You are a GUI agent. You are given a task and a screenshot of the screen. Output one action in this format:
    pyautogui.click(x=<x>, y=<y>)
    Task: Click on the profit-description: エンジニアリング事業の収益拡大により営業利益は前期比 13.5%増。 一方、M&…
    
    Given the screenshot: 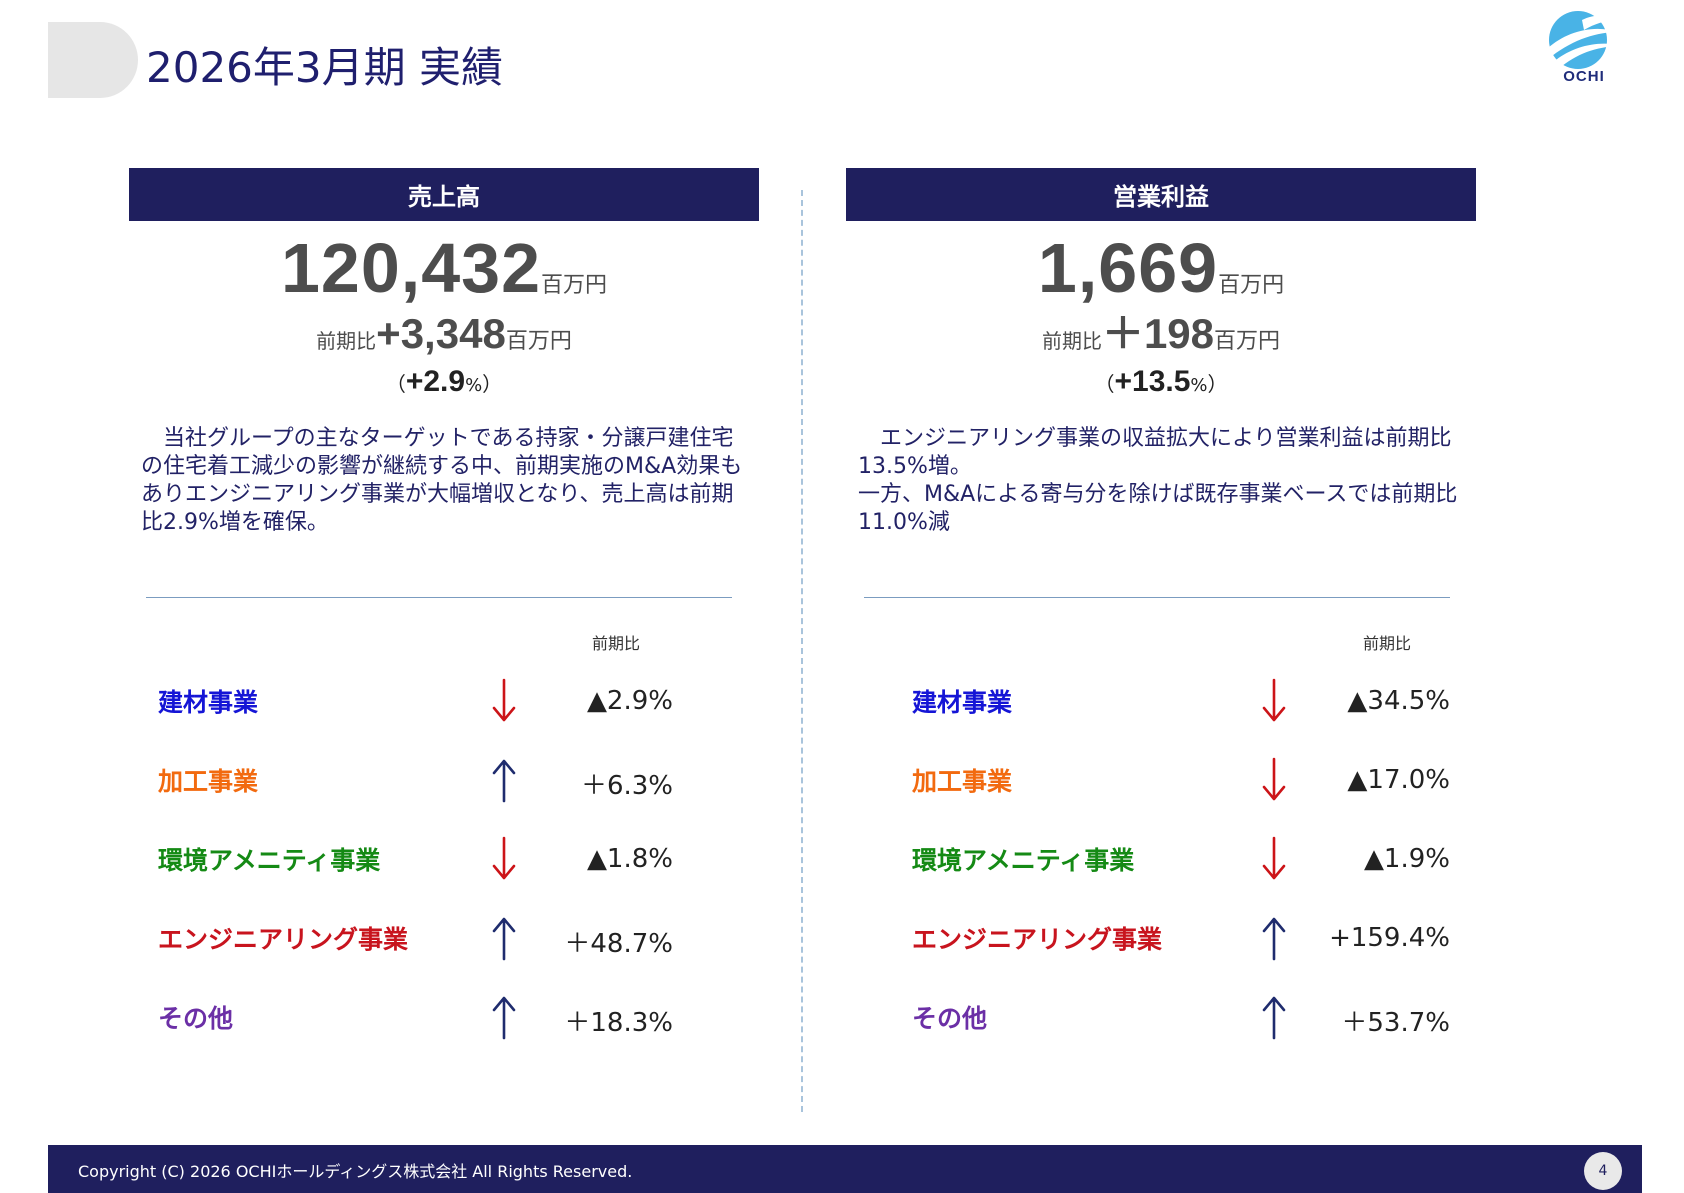 What is the action you would take?
    pyautogui.click(x=1158, y=480)
    